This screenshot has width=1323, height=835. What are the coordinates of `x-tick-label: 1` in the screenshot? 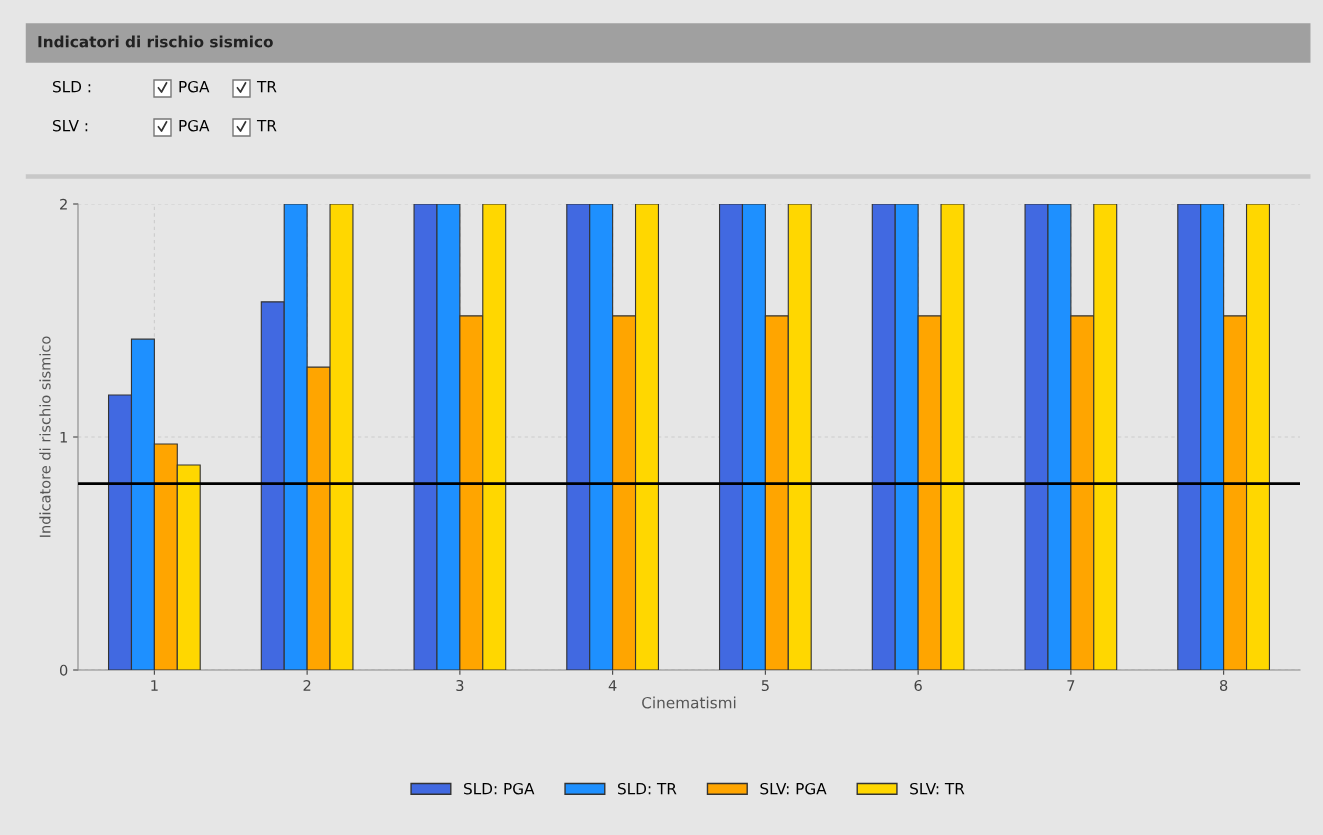 It's located at (154, 685).